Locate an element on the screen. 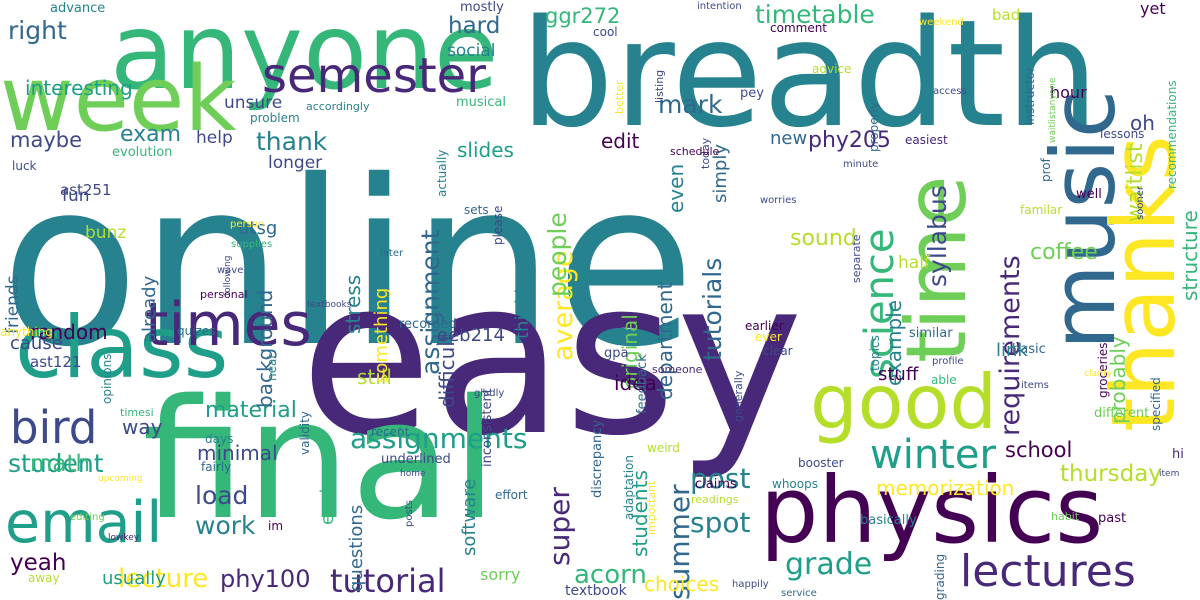 The width and height of the screenshot is (1200, 600). word-neat: neat is located at coordinates (272, 367).